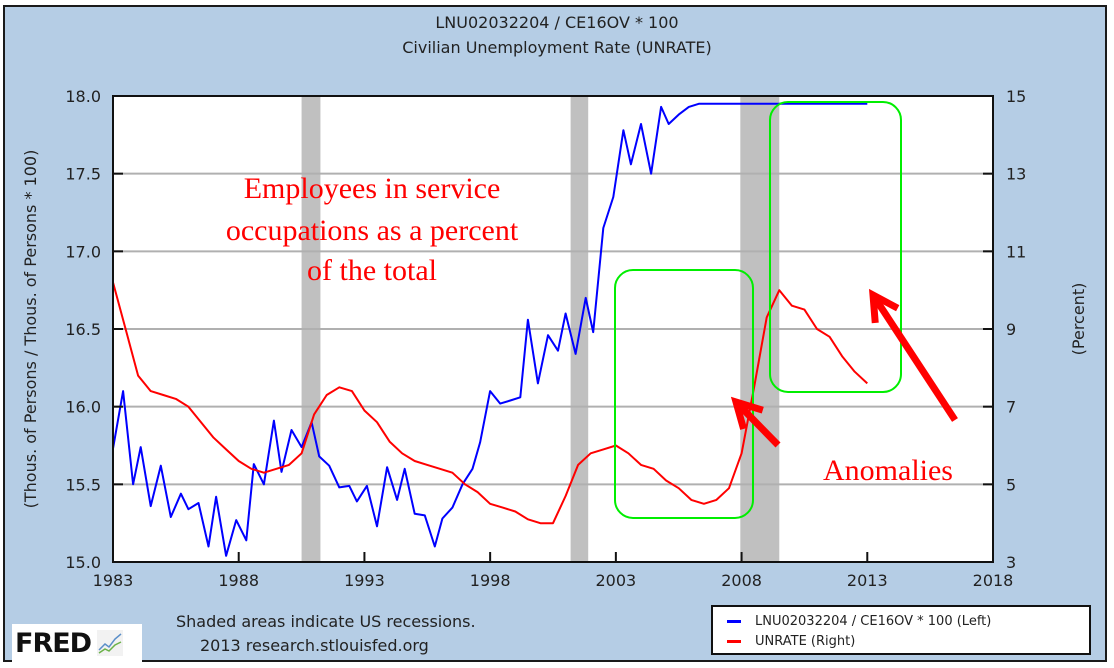  I want to click on source-text: 2013 research.stlouisfed.org, so click(314, 645).